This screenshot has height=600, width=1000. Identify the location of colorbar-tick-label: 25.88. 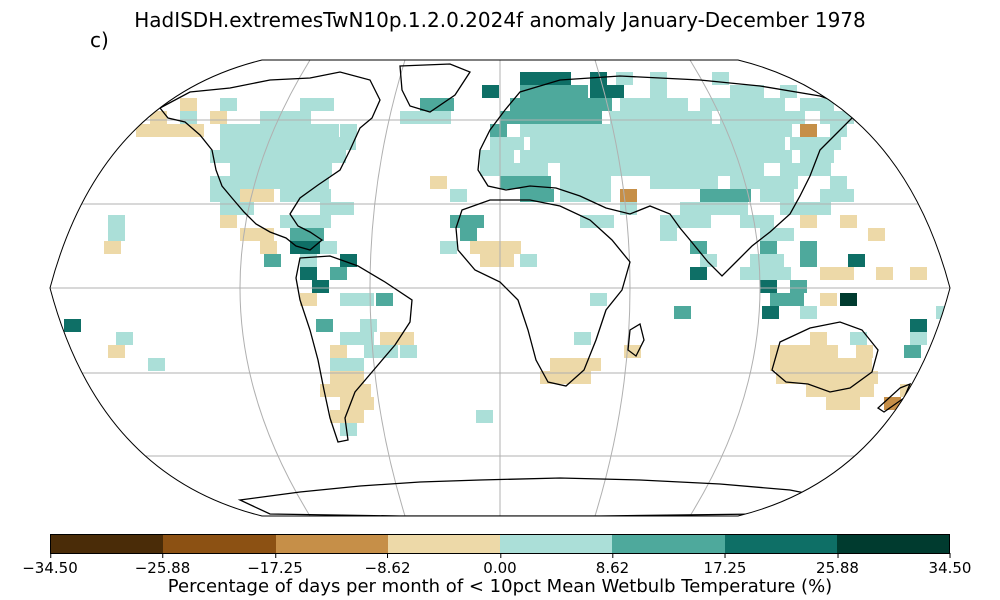
(837, 565).